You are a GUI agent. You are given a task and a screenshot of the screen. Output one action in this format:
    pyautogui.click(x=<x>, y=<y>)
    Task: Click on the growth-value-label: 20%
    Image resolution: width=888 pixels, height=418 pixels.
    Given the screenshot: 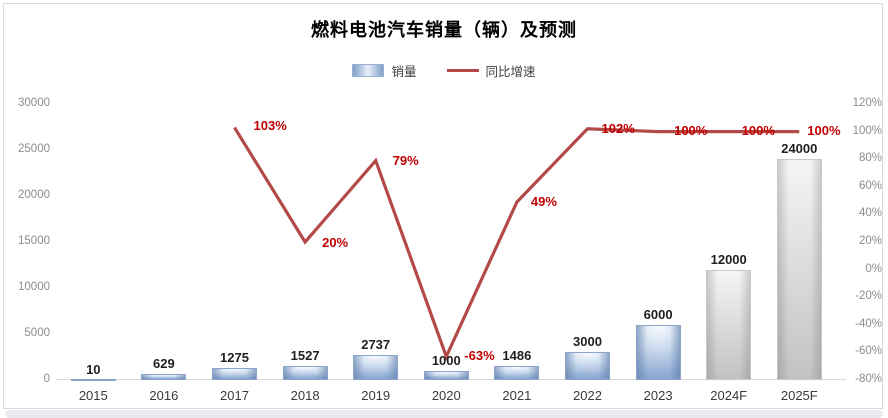 What is the action you would take?
    pyautogui.click(x=335, y=242)
    